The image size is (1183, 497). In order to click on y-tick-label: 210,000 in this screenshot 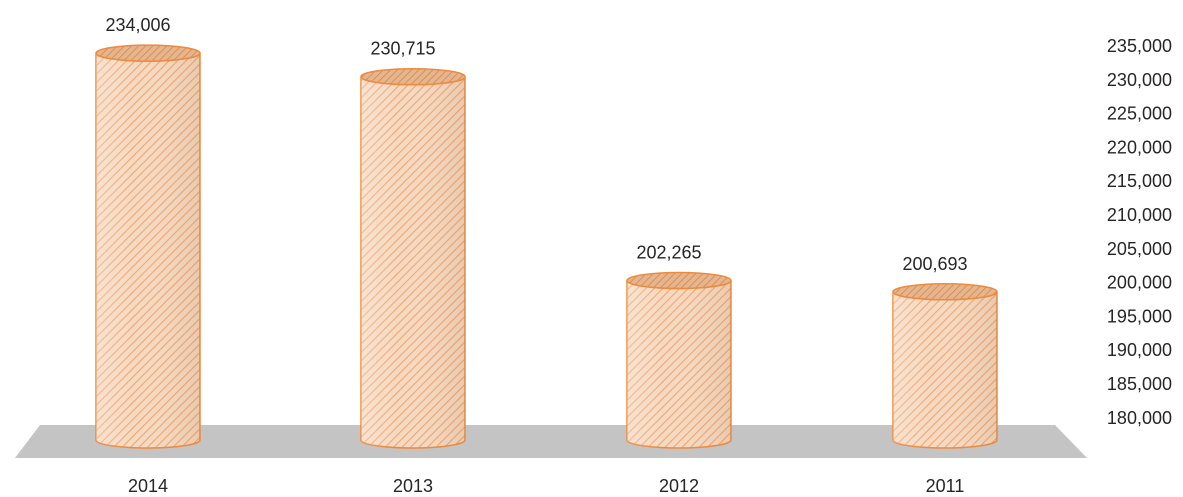, I will do `click(1139, 215)`.